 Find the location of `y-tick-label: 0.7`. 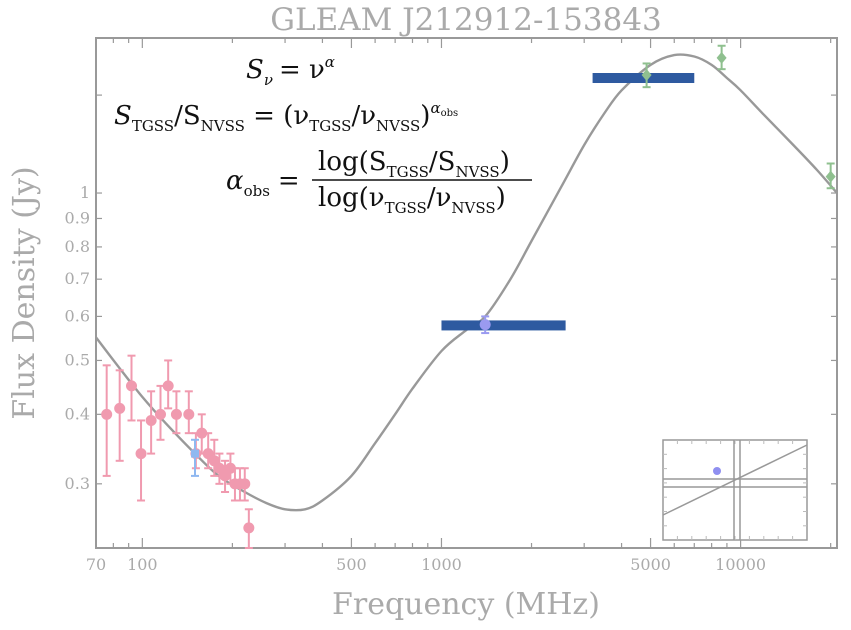

y-tick-label: 0.7 is located at coordinates (77, 278).